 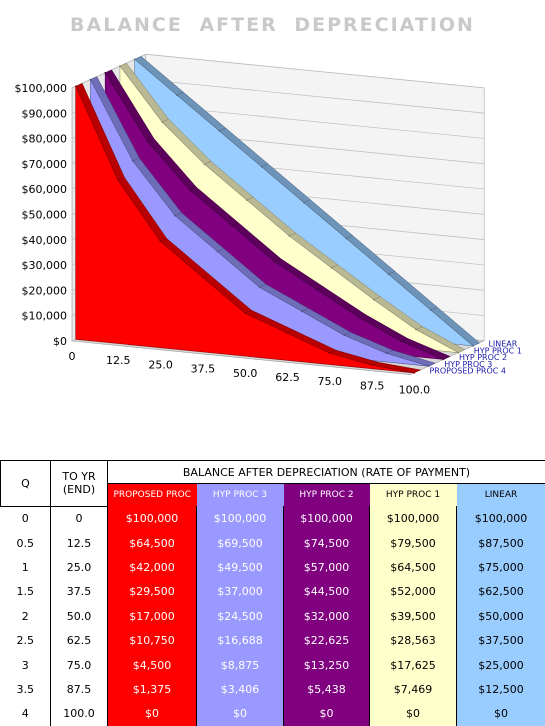 What do you see at coordinates (79, 640) in the screenshot?
I see `year-cell: 62.5` at bounding box center [79, 640].